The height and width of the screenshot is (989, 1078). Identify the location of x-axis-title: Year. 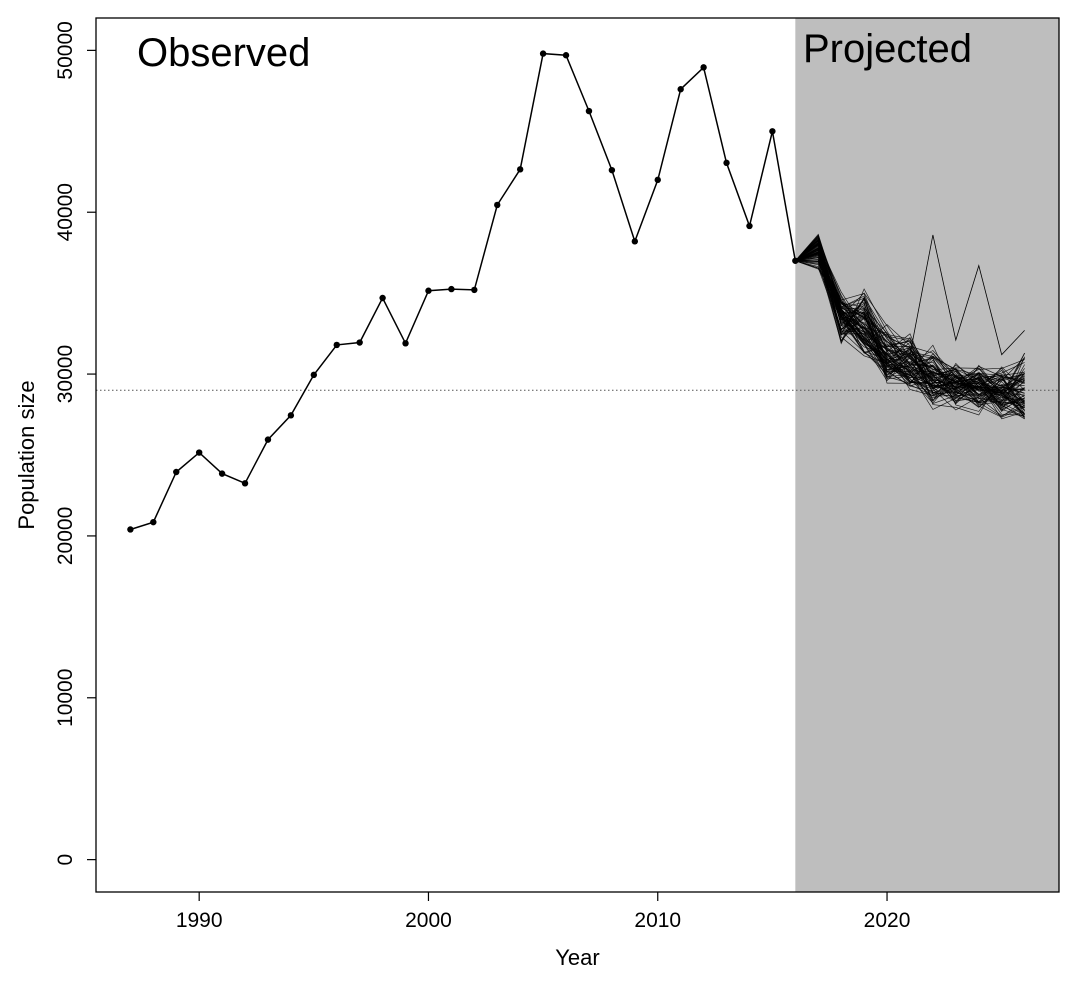
(577, 957).